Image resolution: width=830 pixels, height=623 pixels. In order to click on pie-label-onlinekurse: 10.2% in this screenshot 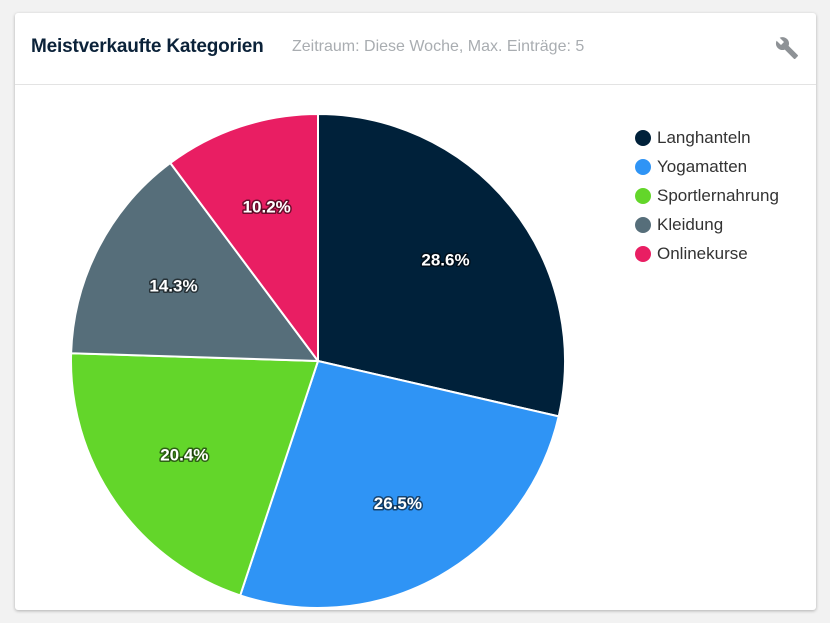, I will do `click(267, 206)`.